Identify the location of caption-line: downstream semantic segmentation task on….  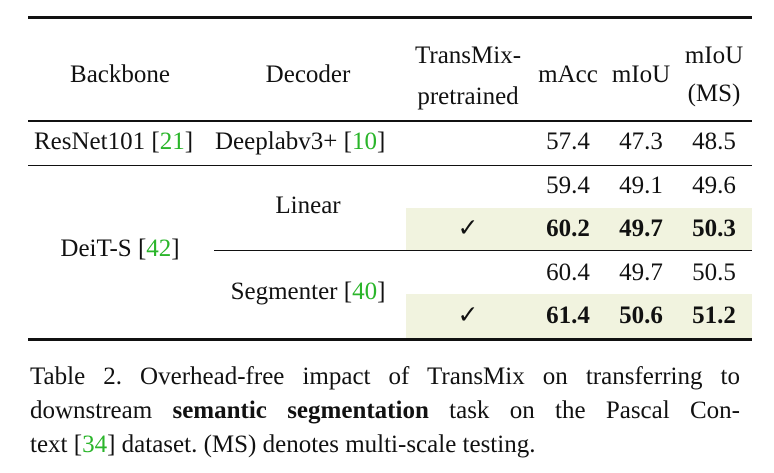
(385, 410).